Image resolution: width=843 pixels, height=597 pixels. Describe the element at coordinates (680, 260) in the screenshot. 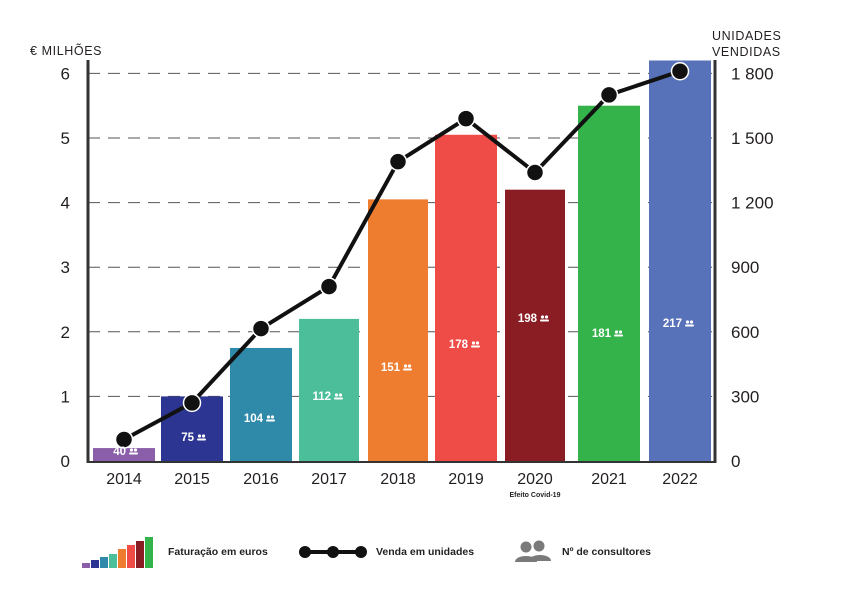

I see `bar-2022` at that location.